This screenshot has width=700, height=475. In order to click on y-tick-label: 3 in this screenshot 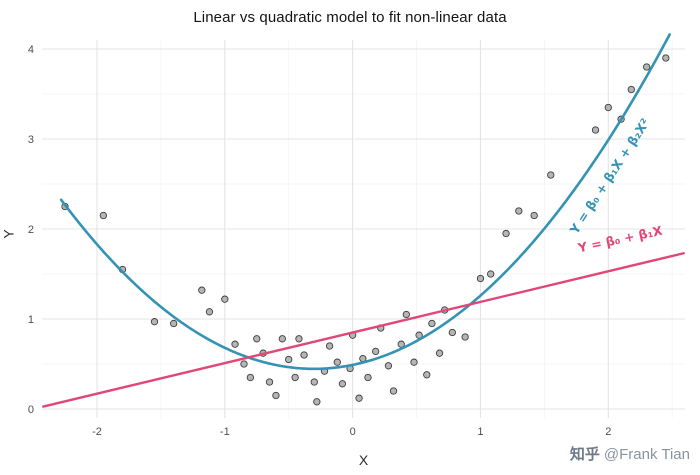, I will do `click(31, 140)`.